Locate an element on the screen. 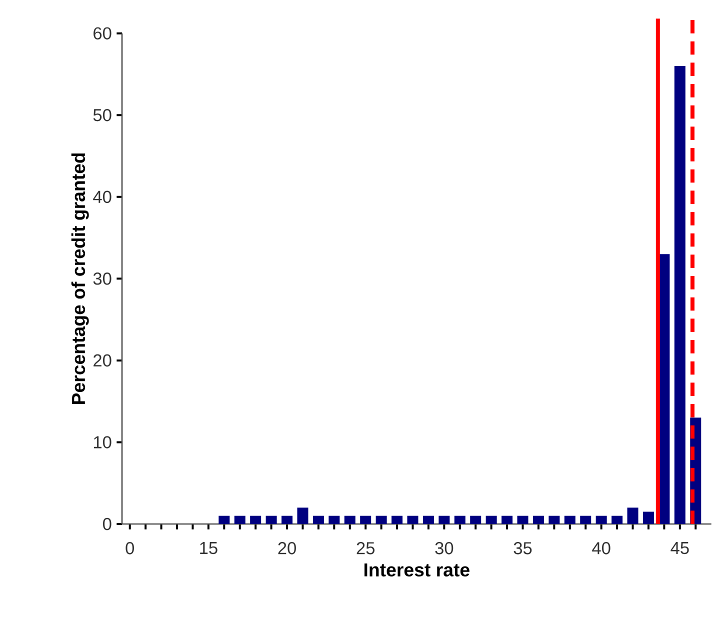  x-tick-label: 20 is located at coordinates (287, 548).